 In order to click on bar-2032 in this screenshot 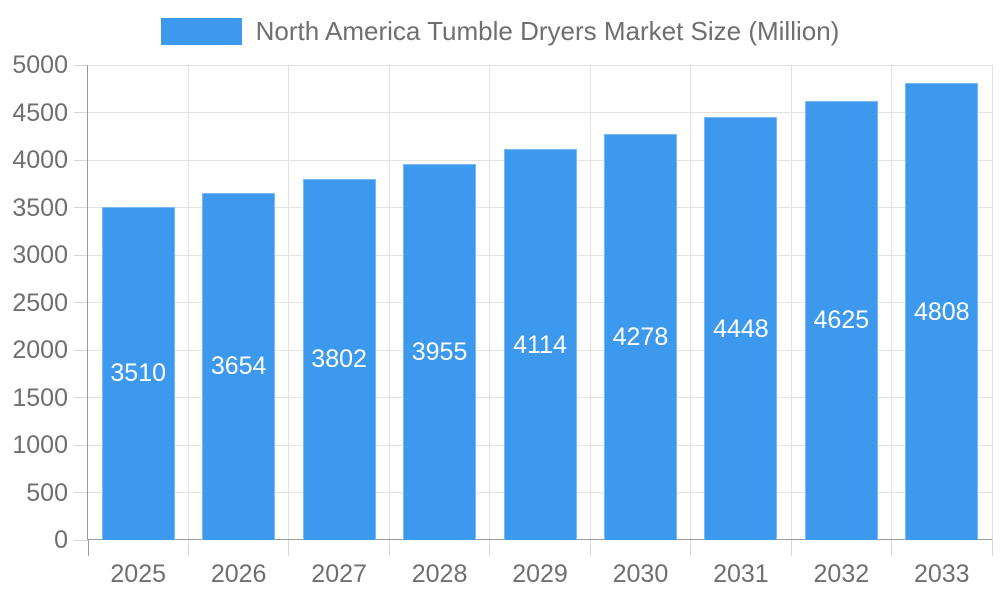, I will do `click(841, 320)`.